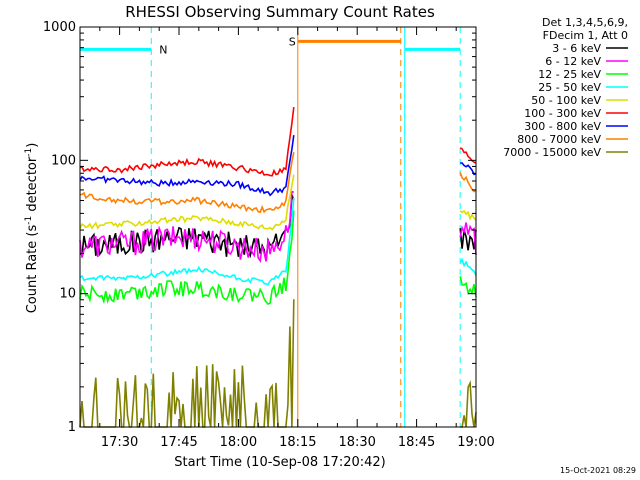  Describe the element at coordinates (59, 27) in the screenshot. I see `y-tick-label: 1000` at that location.